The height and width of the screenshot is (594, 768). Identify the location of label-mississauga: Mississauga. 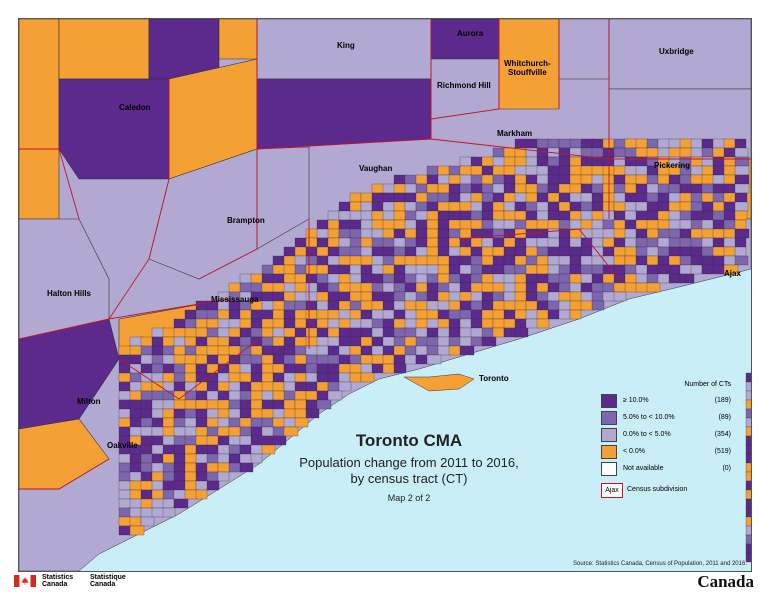
(235, 299).